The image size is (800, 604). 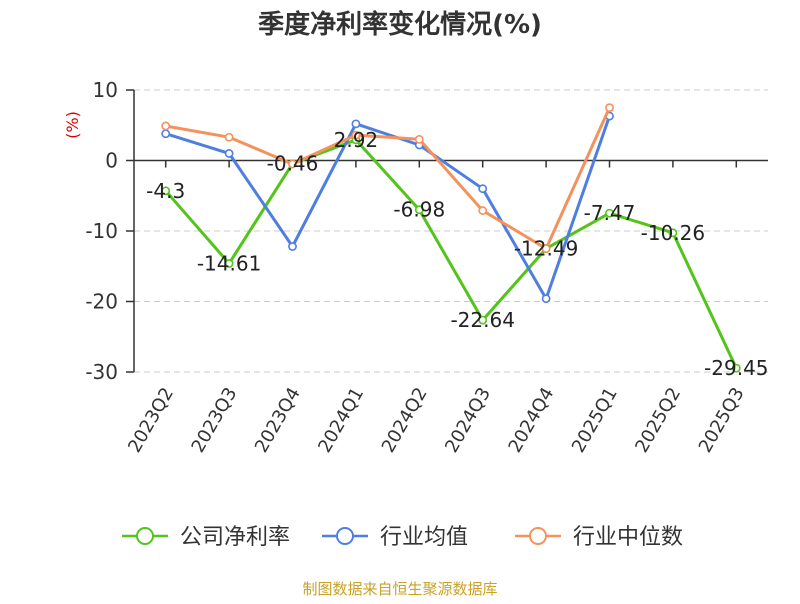 What do you see at coordinates (105, 90) in the screenshot?
I see `y-tick-label: 10` at bounding box center [105, 90].